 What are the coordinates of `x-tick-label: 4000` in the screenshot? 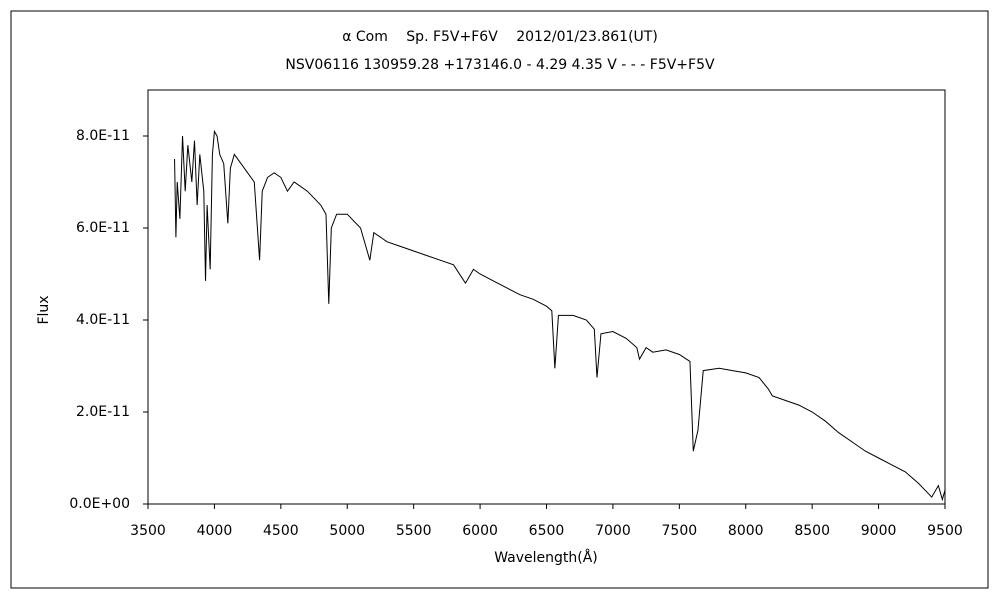 It's located at (215, 531).